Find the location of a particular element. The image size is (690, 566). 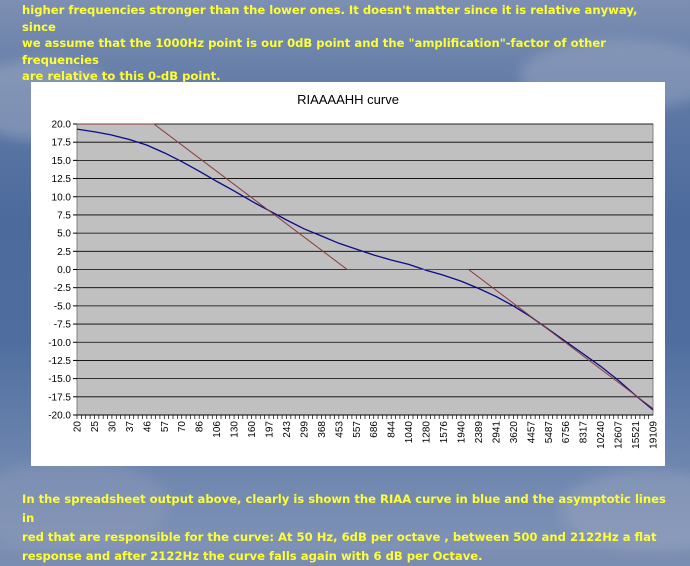

y-tick-label: -7.5 is located at coordinates (63, 325).